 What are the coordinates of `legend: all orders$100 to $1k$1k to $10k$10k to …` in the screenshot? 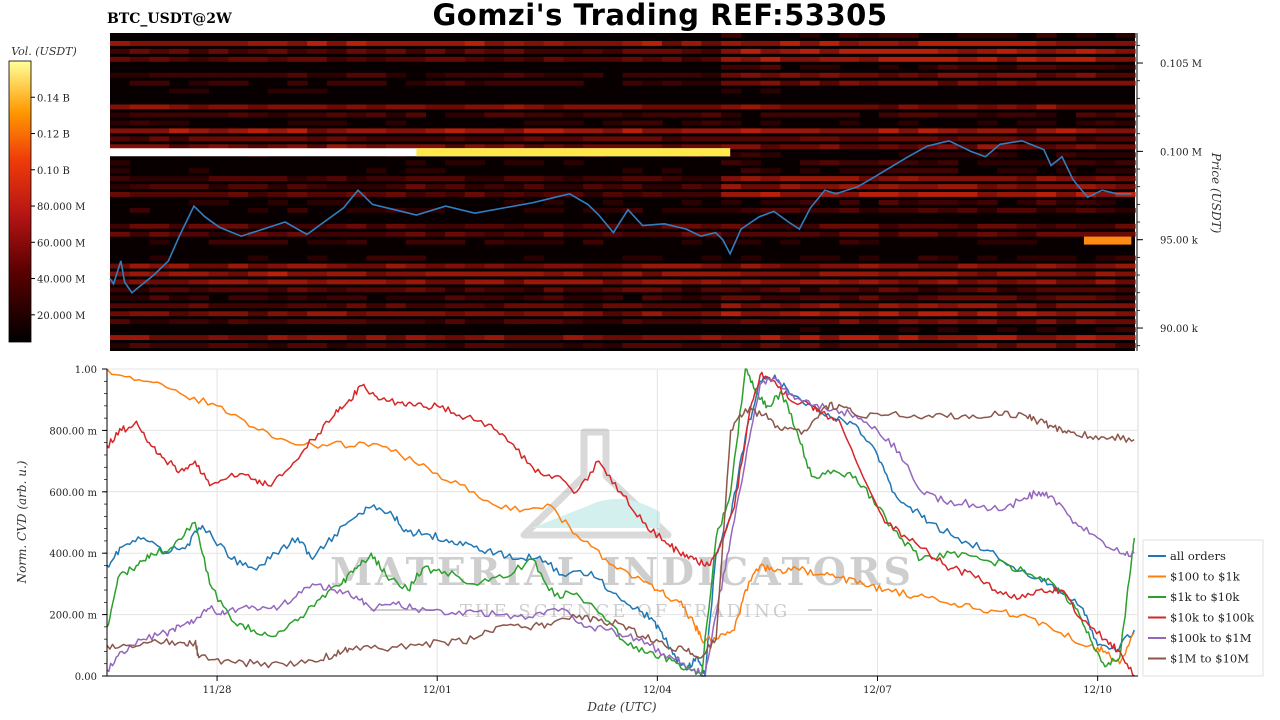 It's located at (1203, 608).